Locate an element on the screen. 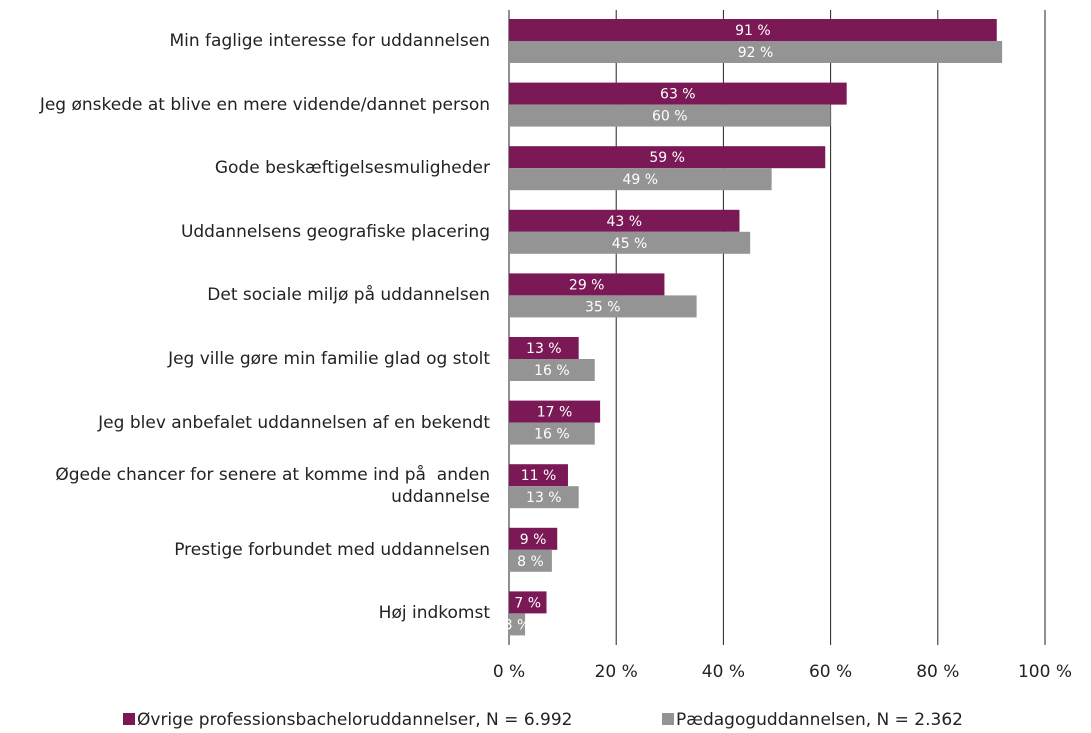  legend-label: Pædagoguddannelsen, N = 2.362 is located at coordinates (819, 720).